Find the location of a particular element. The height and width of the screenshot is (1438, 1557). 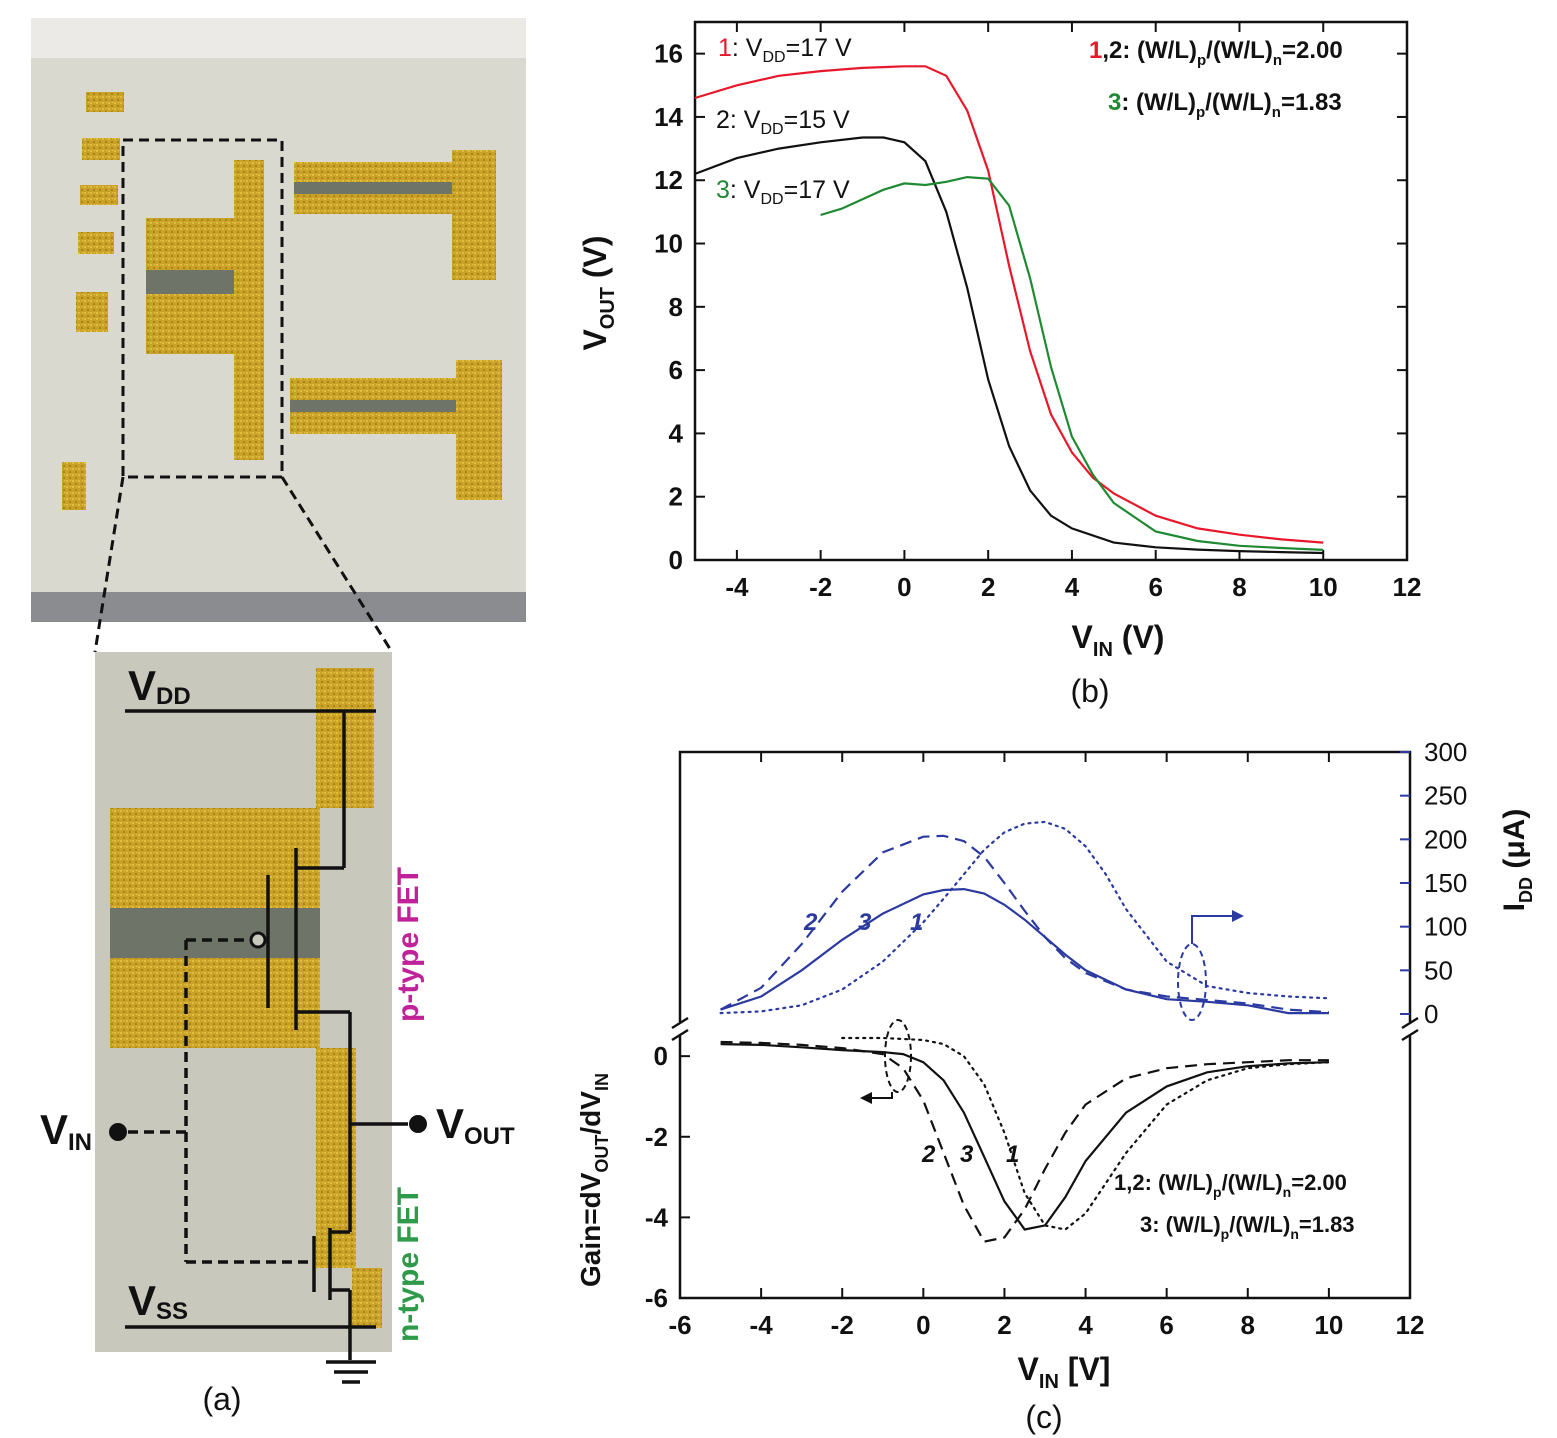

zoom-box is located at coordinates (202, 308).